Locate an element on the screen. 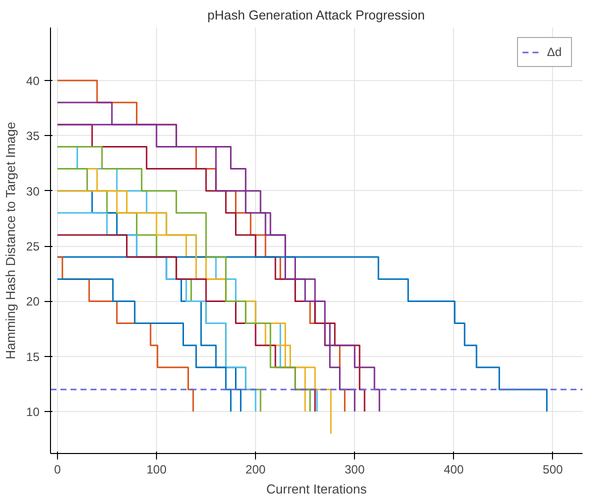 The height and width of the screenshot is (499, 590). x-tick-label: 500 is located at coordinates (553, 469).